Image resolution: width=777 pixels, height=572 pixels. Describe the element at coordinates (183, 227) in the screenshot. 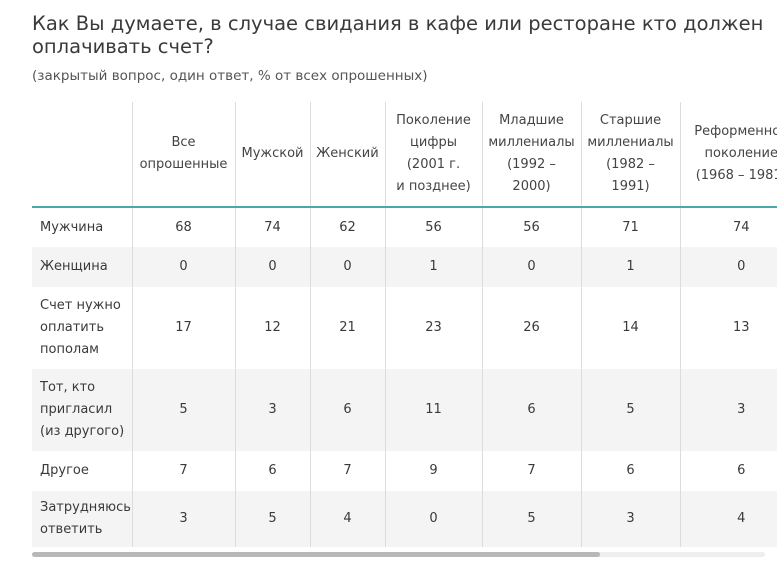

I see `table-cell: 68` at that location.